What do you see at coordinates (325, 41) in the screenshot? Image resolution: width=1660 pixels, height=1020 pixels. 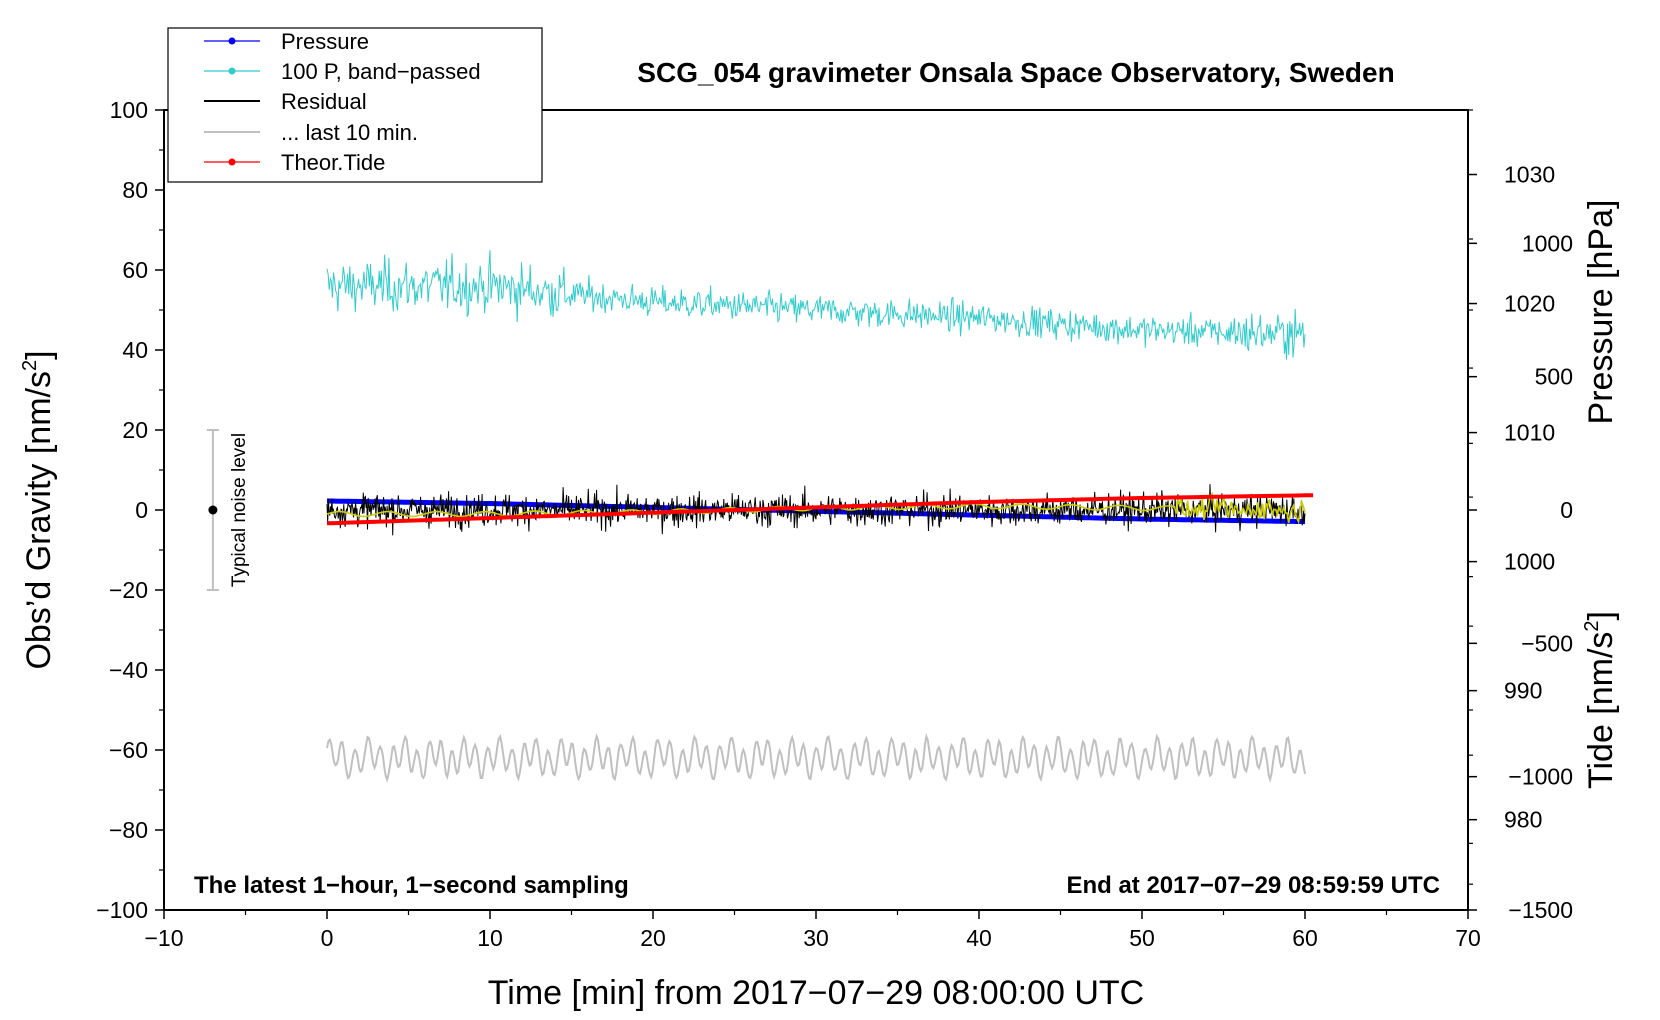 I see `legend-label: Pressure` at bounding box center [325, 41].